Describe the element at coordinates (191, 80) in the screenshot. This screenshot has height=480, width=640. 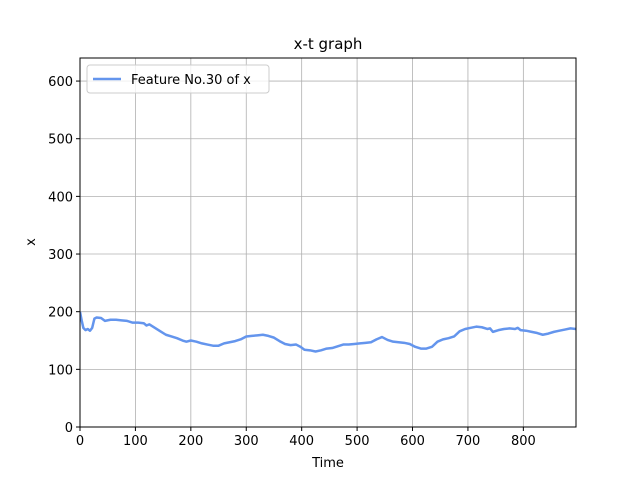
I see `legend-label: Feature No.30 of x` at that location.